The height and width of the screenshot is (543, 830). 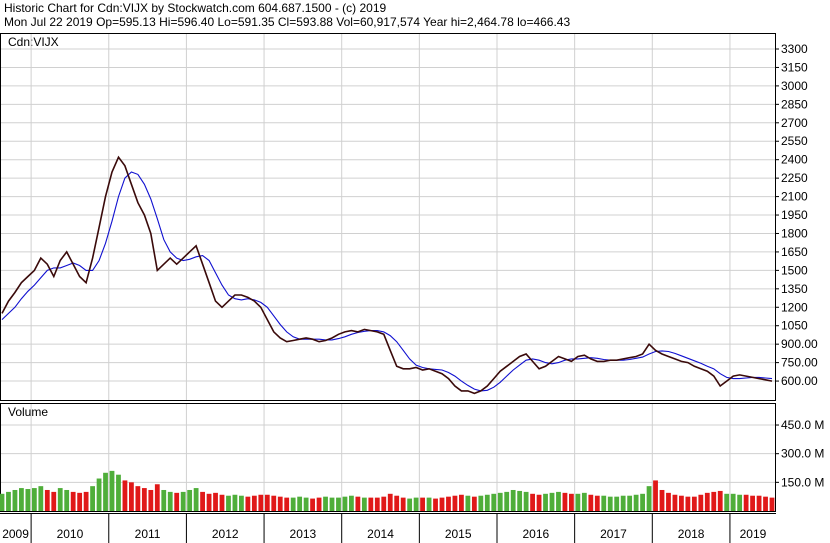 I want to click on x-tick-label: 2019, so click(x=753, y=534).